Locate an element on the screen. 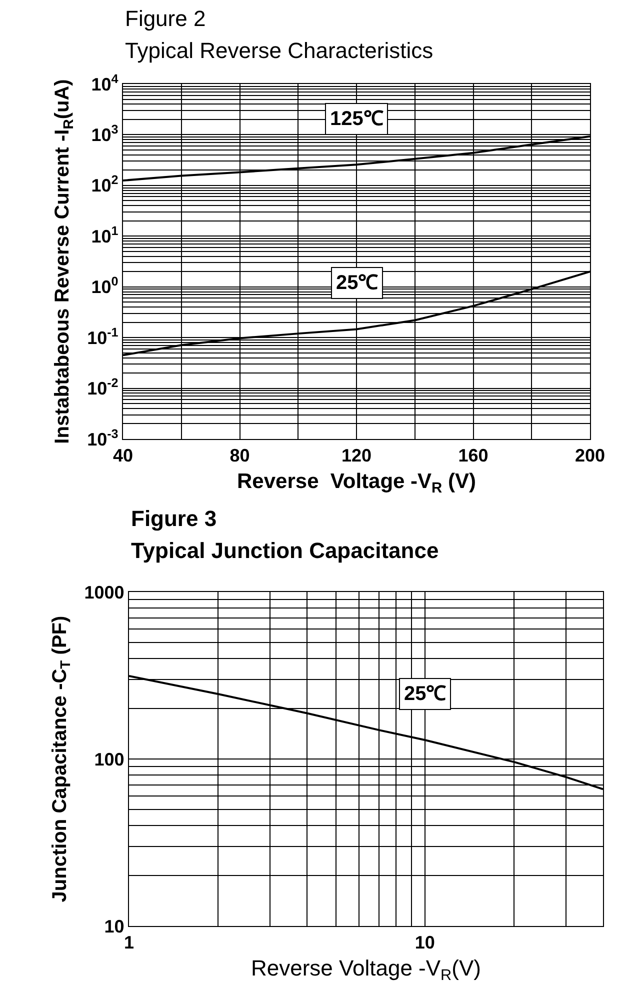  y-tick-label: 10$^{1}$ is located at coordinates (104, 235).